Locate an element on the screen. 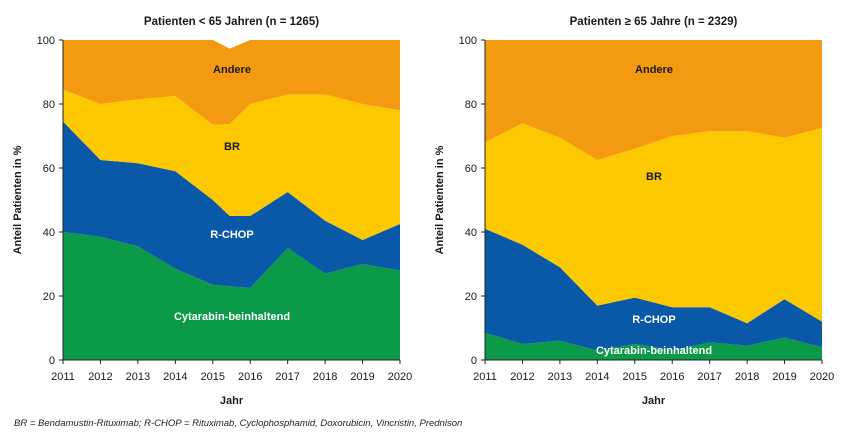  chart-title: Patienten < 65 Jahren (n = 1265) is located at coordinates (231, 22).